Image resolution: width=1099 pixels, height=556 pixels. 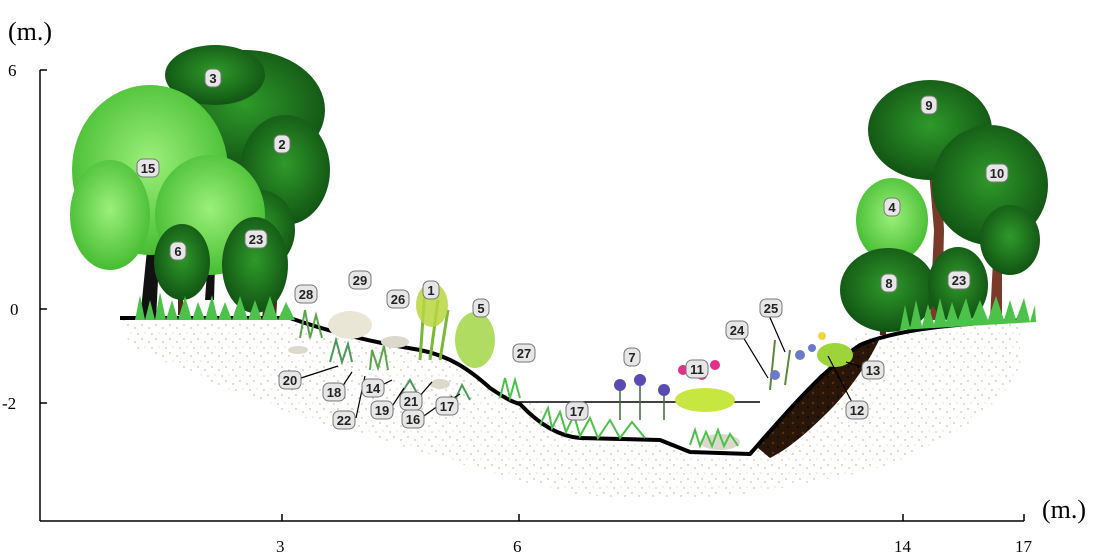 I want to click on species-badge-9: 9, so click(x=929, y=105).